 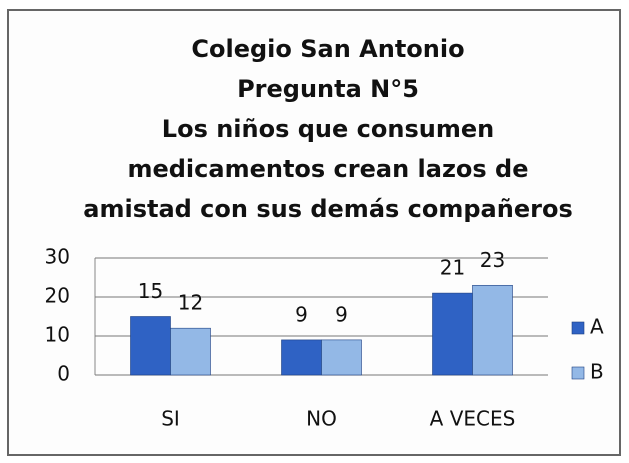 What do you see at coordinates (597, 327) in the screenshot?
I see `legend-label: A` at bounding box center [597, 327].